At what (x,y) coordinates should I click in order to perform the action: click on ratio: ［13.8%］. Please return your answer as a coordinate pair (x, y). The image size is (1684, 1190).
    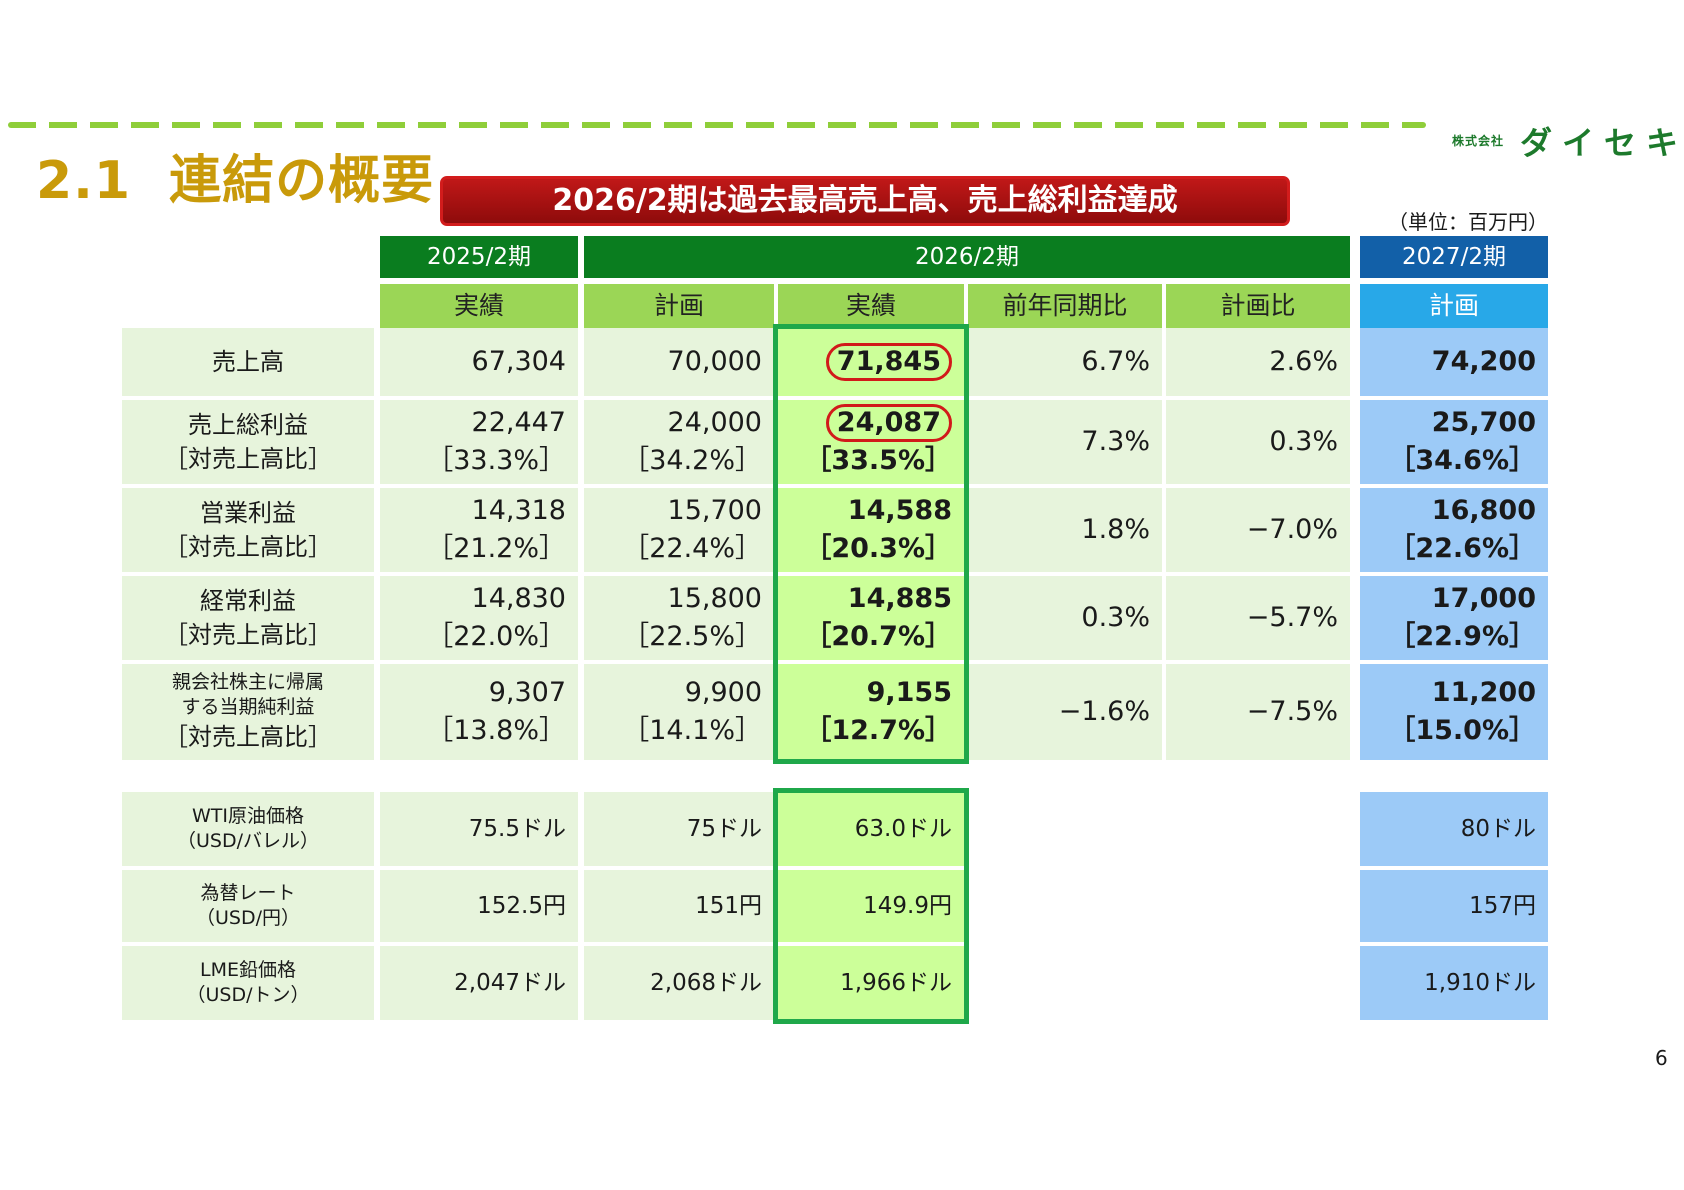
    Looking at the image, I should click on (496, 730).